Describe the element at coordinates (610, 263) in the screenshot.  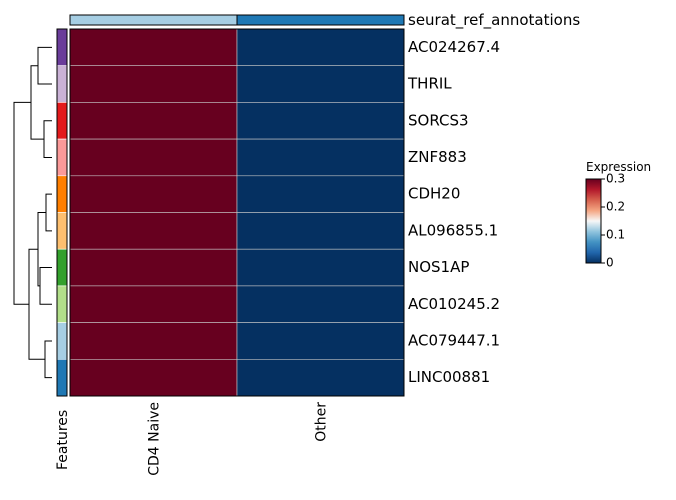
I see `legend-tick-label: 0` at that location.